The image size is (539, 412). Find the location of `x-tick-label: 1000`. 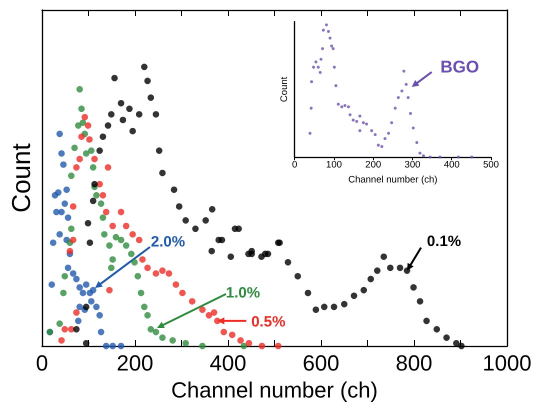

x-tick-label: 1000 is located at coordinates (507, 363).